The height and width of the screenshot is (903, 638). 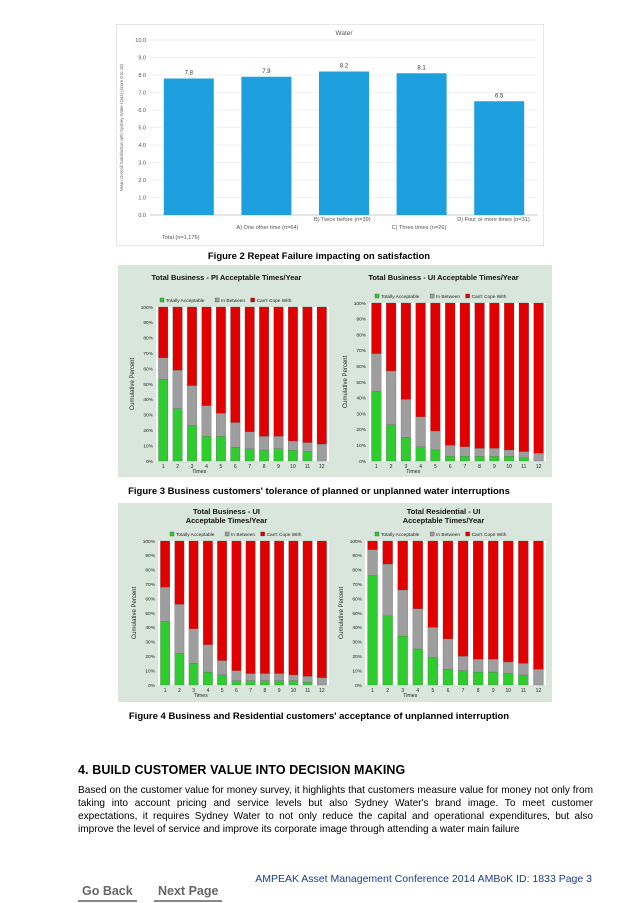 What do you see at coordinates (188, 893) in the screenshot?
I see `next-page-link: Next Page` at bounding box center [188, 893].